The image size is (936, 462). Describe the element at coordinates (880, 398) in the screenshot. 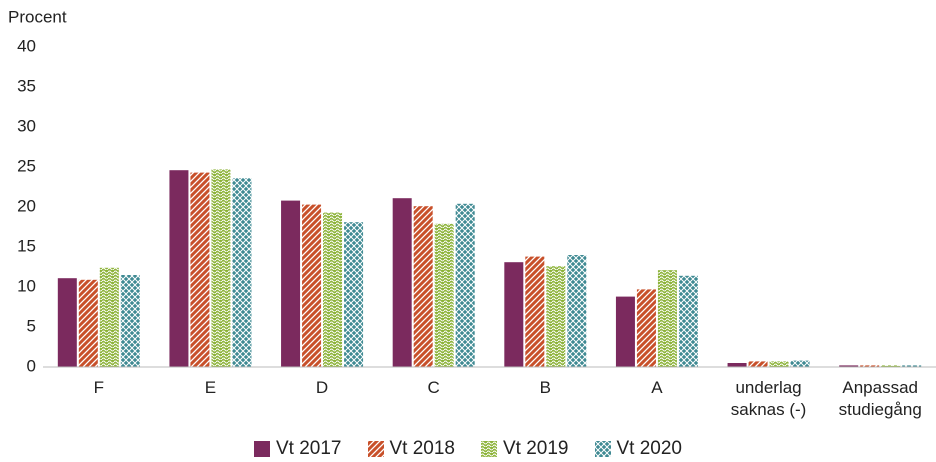

I see `x-tick-label: Anpassad studiegång` at that location.